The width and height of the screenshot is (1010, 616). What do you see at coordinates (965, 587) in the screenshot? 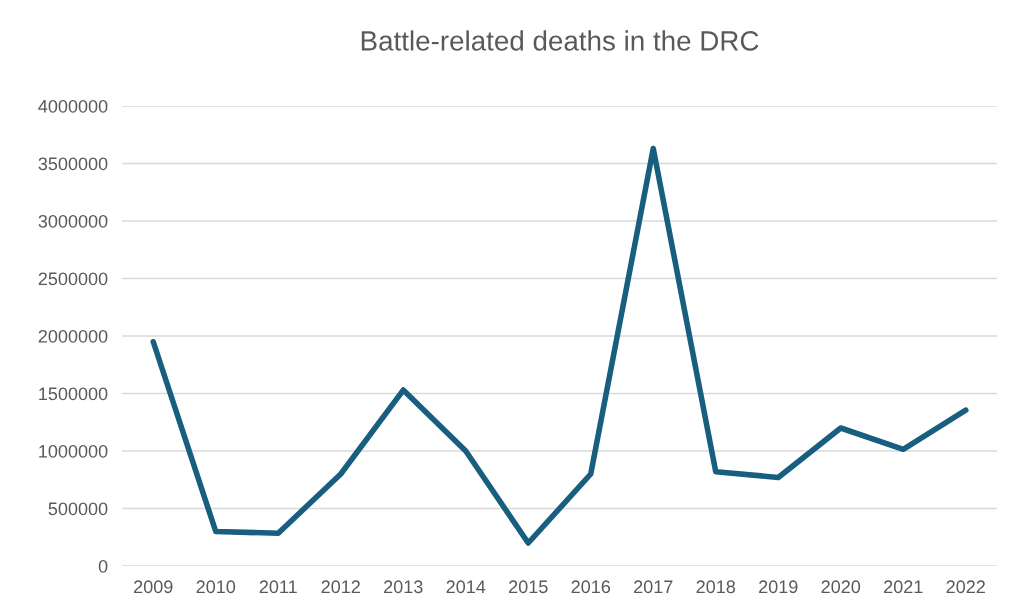
I see `x-tick-label: 2022` at bounding box center [965, 587].